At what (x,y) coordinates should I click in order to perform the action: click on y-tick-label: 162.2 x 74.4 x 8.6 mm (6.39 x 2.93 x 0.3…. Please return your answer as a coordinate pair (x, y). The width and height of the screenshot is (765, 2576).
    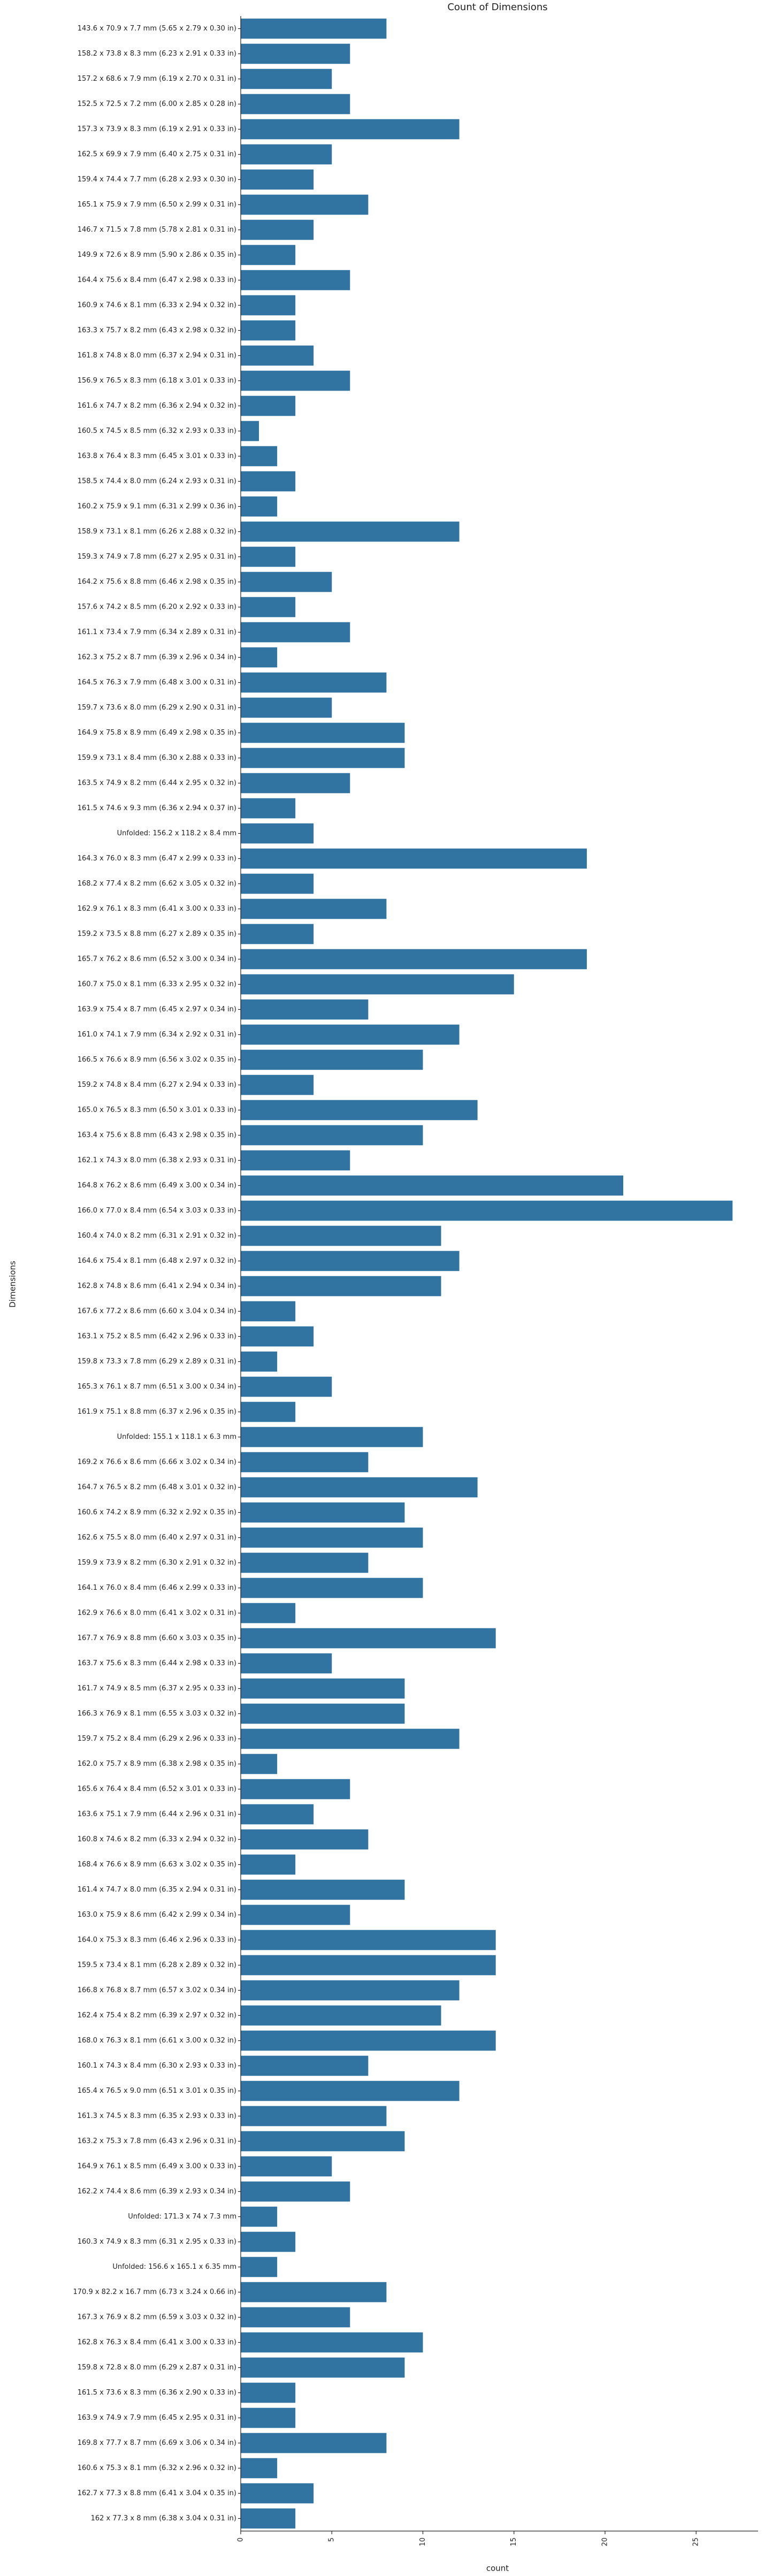
    Looking at the image, I should click on (157, 2192).